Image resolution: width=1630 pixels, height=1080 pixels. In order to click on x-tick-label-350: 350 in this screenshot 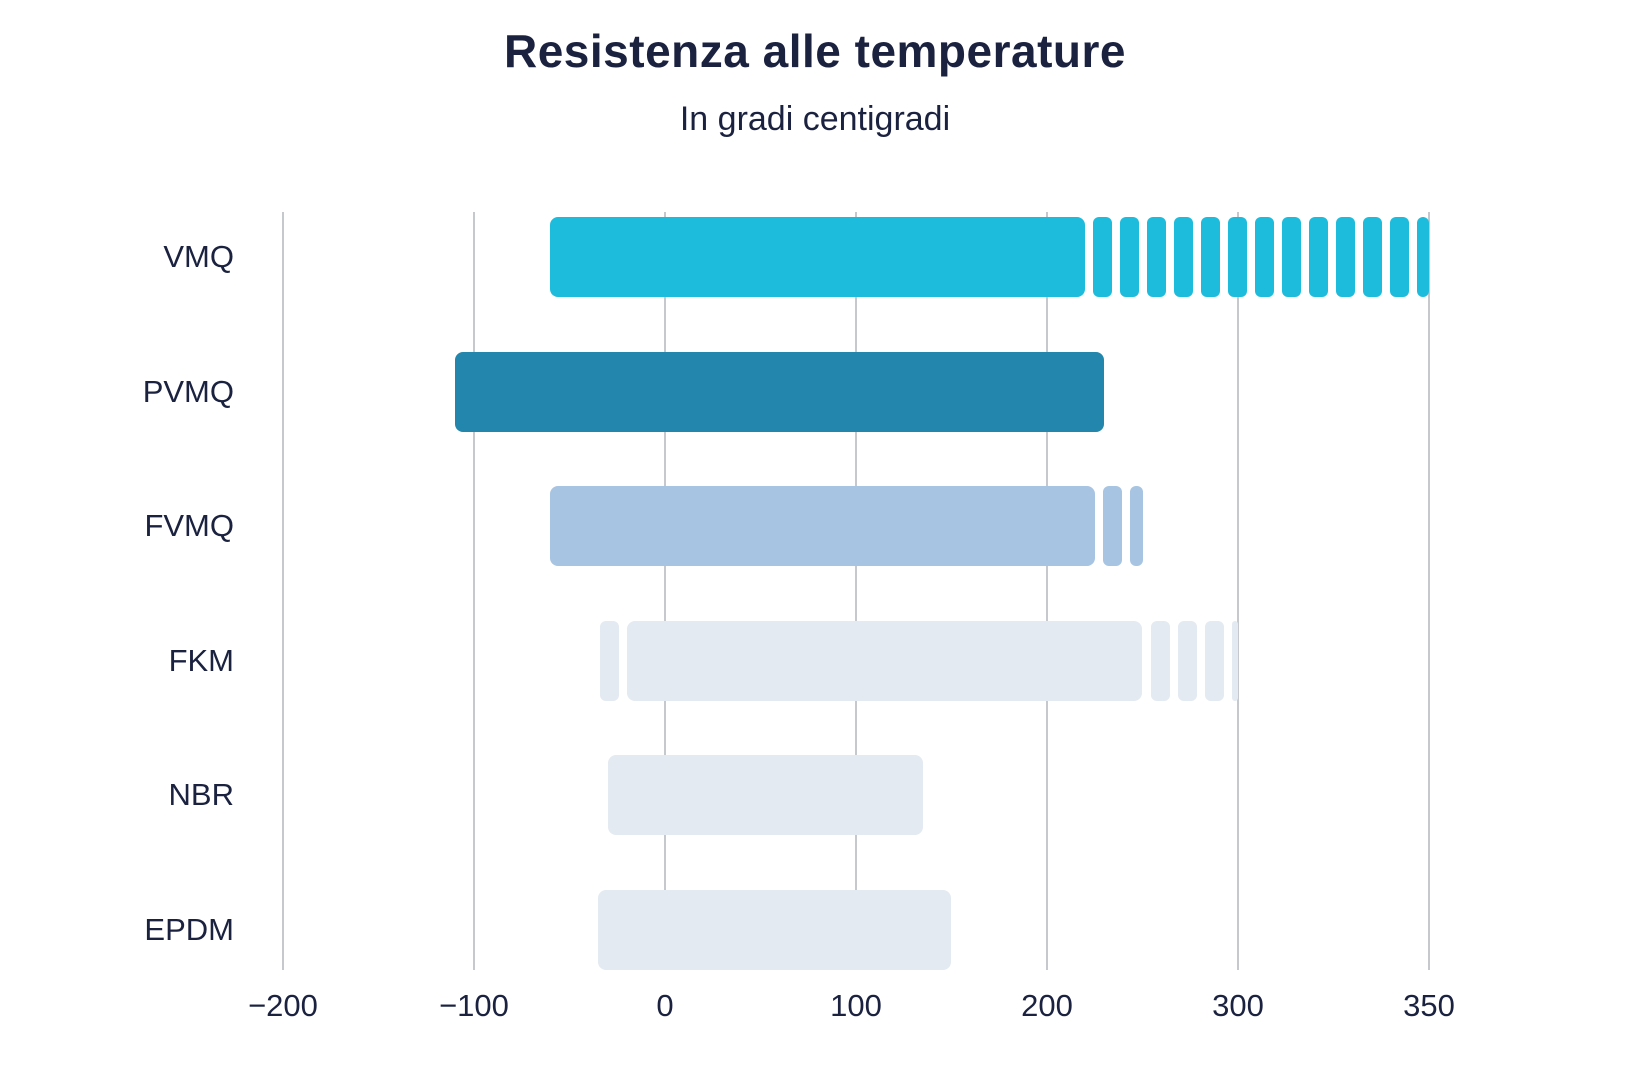, I will do `click(1429, 1005)`.